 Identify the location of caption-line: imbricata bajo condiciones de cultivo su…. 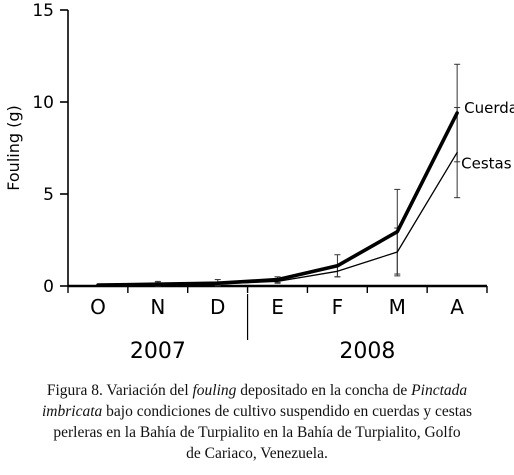
(257, 411).